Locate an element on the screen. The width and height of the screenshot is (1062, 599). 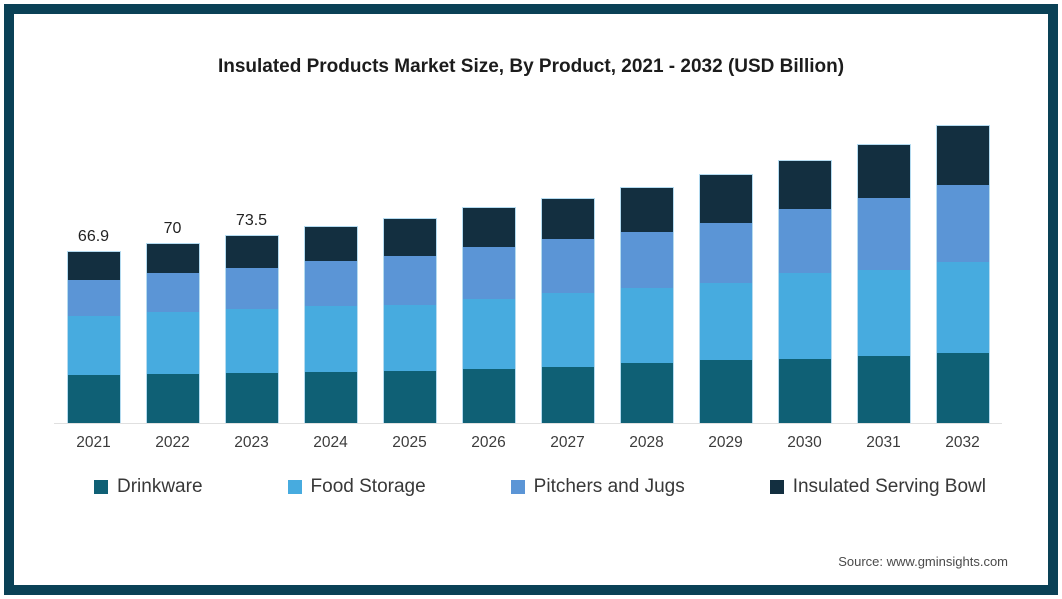
bar-column: 70 is located at coordinates (172, 321).